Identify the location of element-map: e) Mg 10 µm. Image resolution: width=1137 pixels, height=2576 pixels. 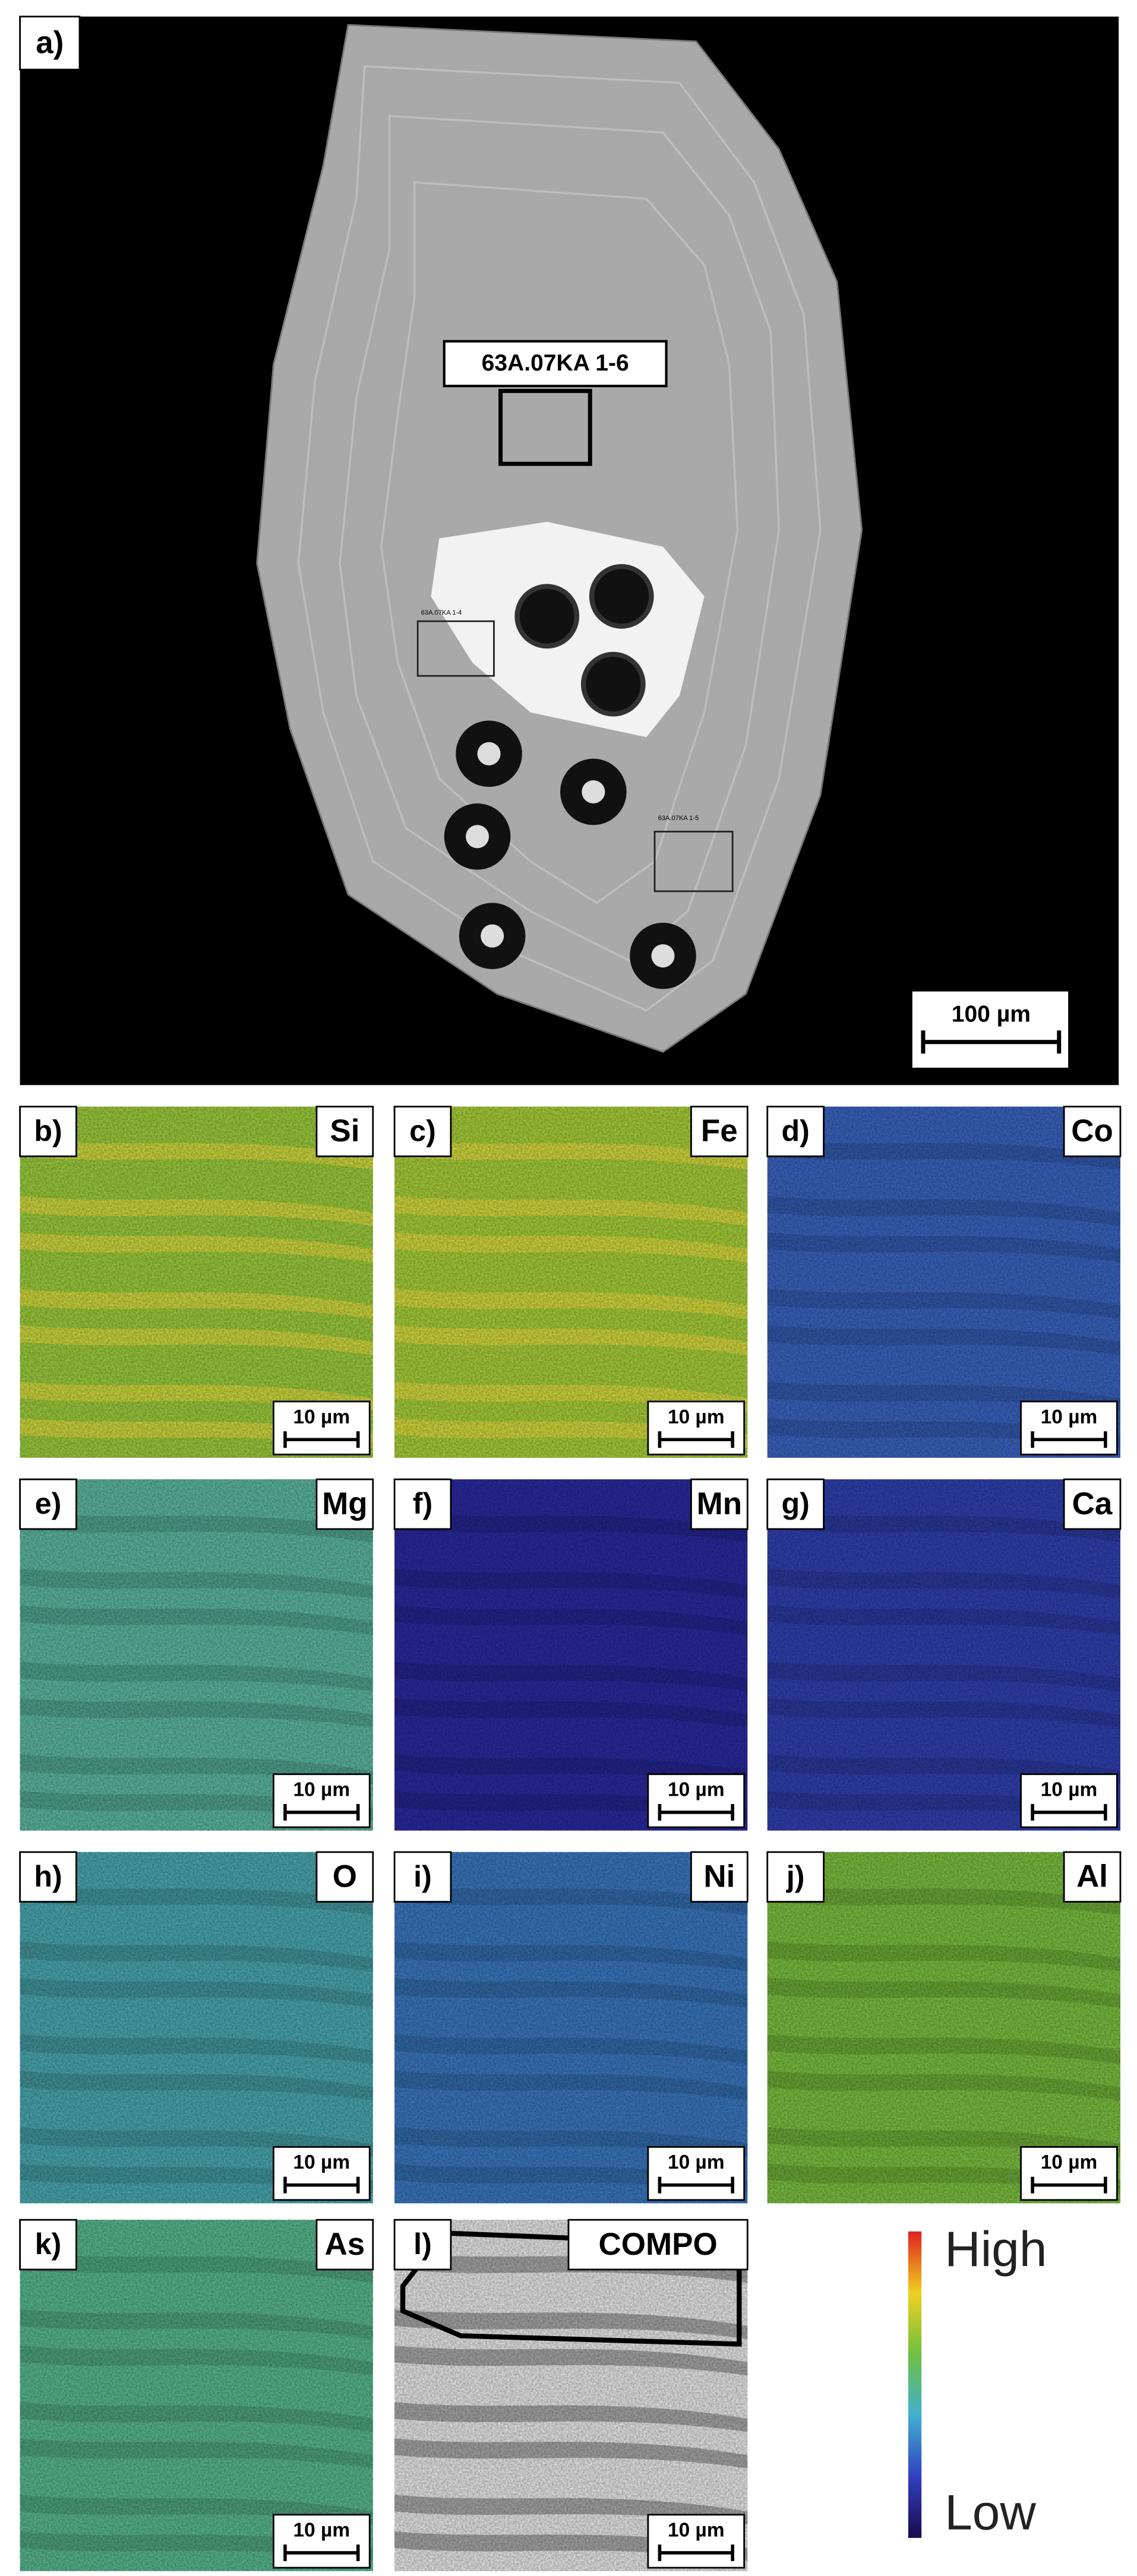
(196, 1654).